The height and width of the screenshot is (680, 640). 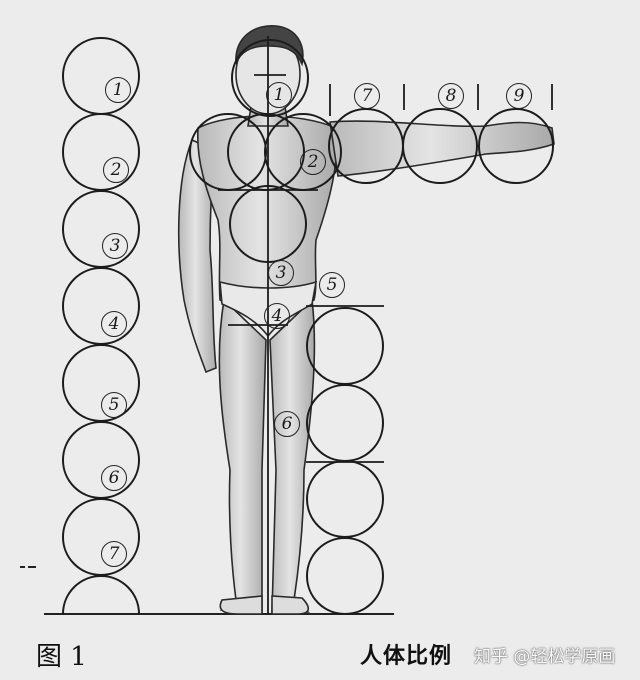 I want to click on body-label-5: 5, so click(x=332, y=285).